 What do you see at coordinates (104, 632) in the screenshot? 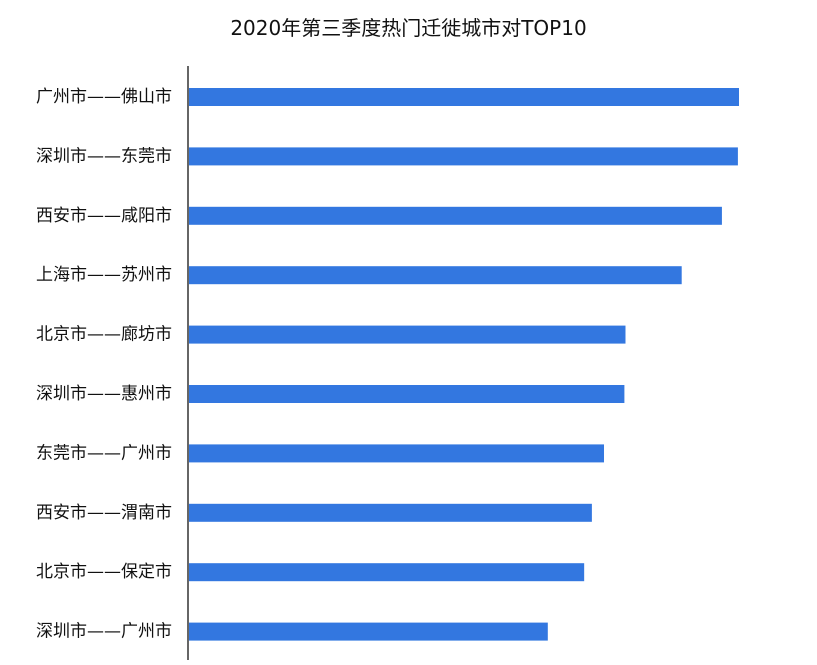
I see `category-label: 深圳市——广州市` at bounding box center [104, 632].